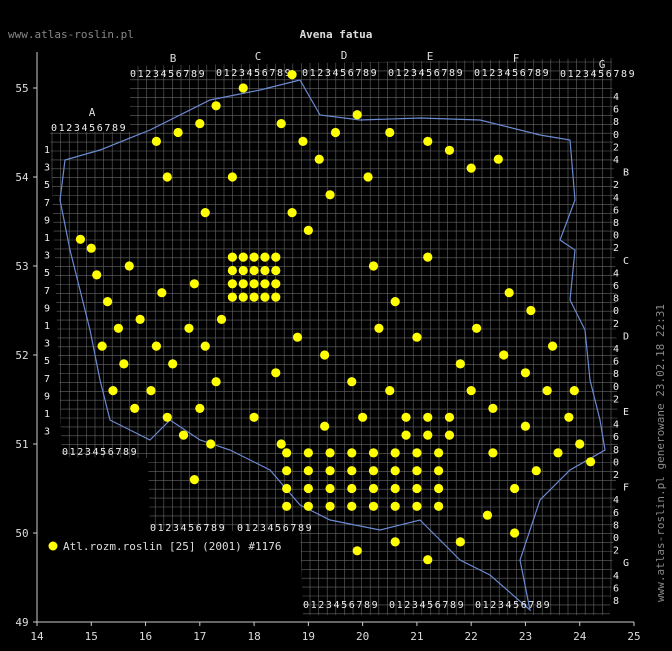  What do you see at coordinates (626, 412) in the screenshot?
I see `grid-row-label: E` at bounding box center [626, 412].